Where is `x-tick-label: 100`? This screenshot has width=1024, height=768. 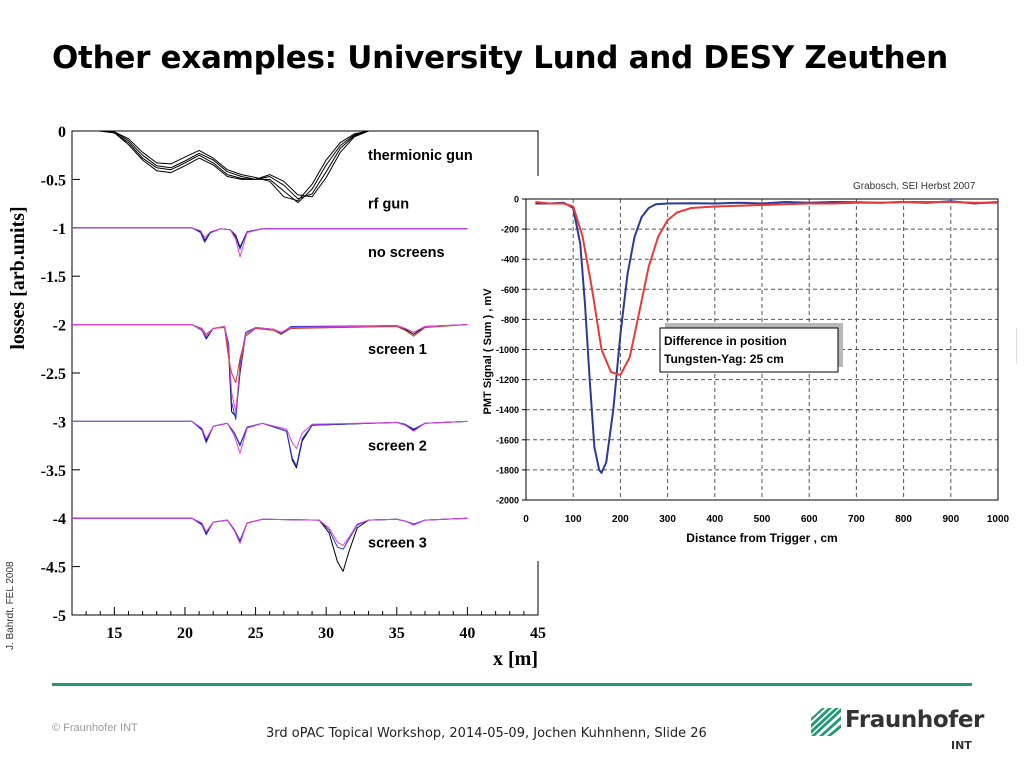
x-tick-label: 100 is located at coordinates (573, 519).